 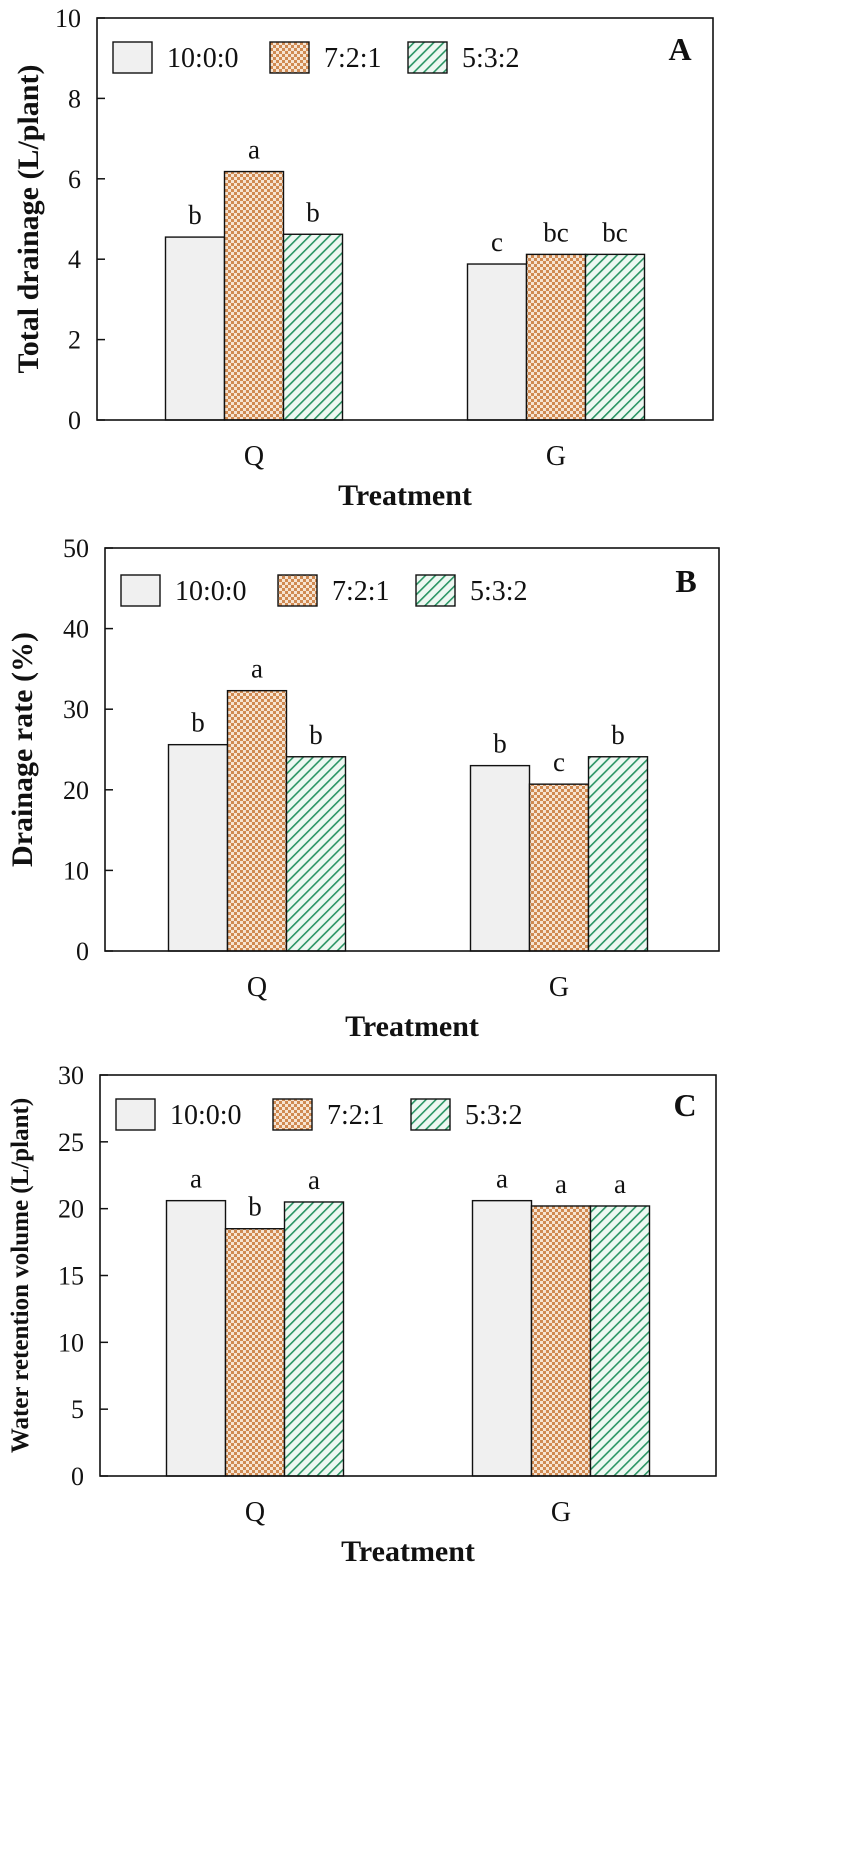 I want to click on y-tick-label: 4, so click(x=74, y=259).